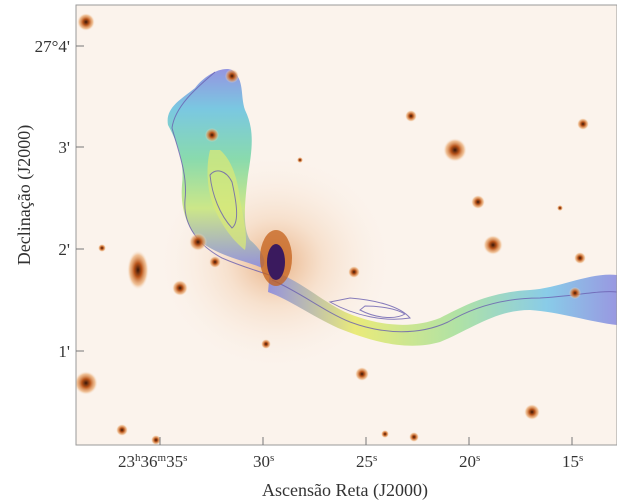  I want to click on x-axis-title: Ascensão Reta (J2000), so click(345, 490).